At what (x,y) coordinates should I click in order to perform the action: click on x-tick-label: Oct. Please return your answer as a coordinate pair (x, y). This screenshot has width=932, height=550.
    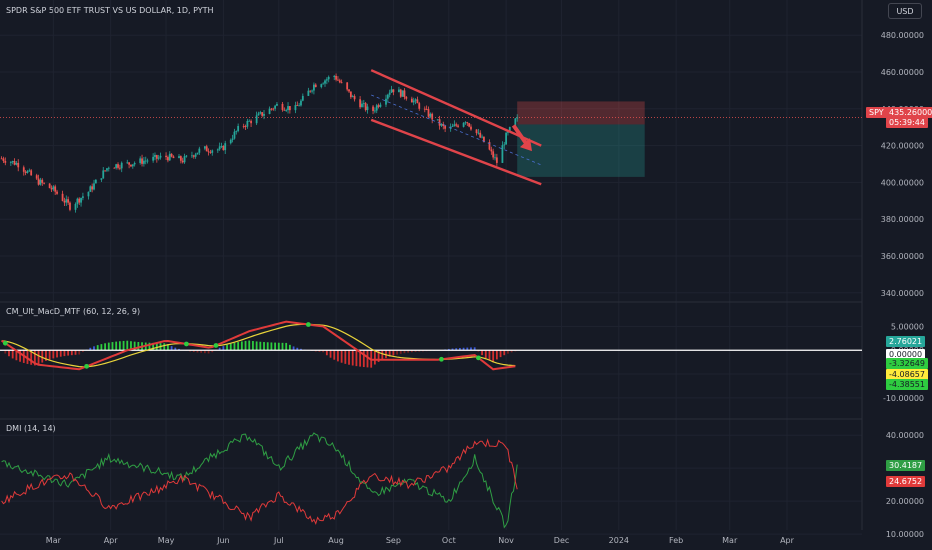
    Looking at the image, I should click on (449, 540).